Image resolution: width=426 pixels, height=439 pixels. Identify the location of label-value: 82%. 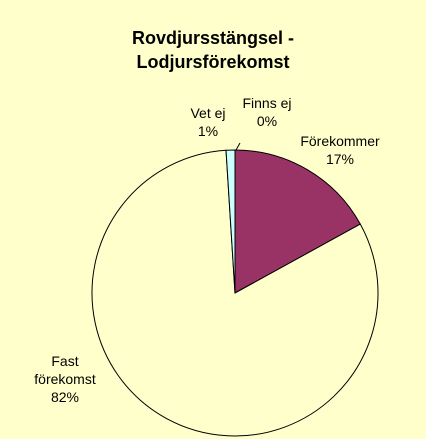
(65, 397).